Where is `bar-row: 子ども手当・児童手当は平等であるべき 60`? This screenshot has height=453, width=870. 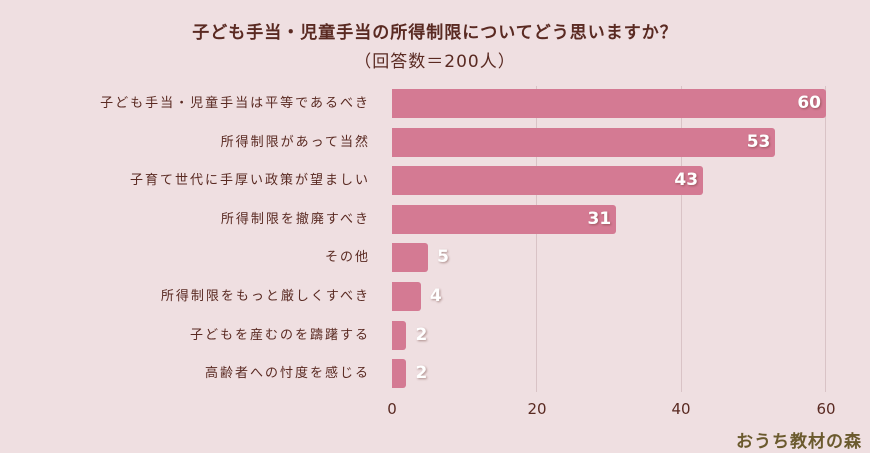
bar-row: 子ども手当・児童手当は平等であるべき 60 is located at coordinates (435, 103).